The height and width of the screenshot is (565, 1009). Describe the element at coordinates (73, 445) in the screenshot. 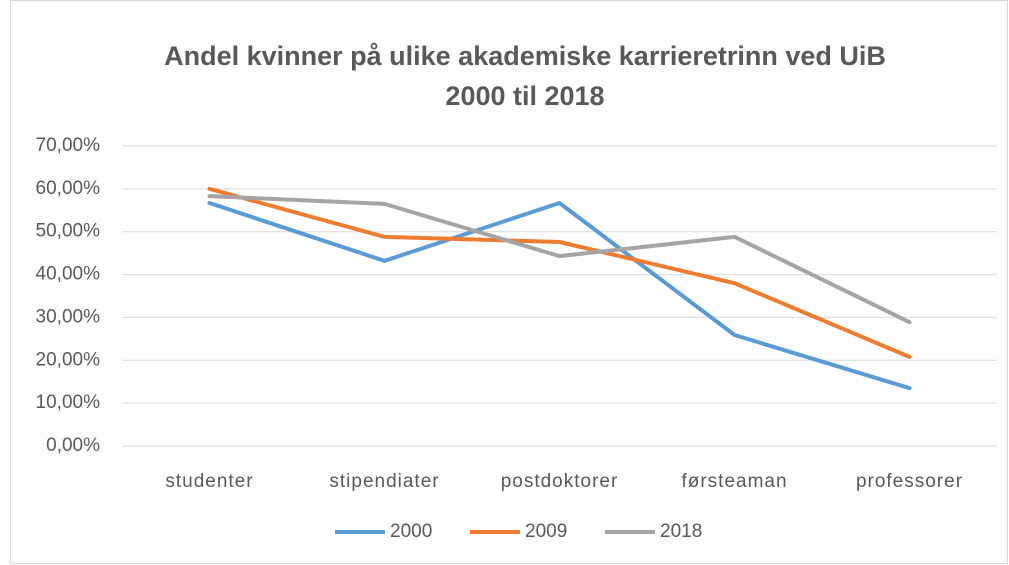

I see `y-tick-label: 0,00%` at that location.